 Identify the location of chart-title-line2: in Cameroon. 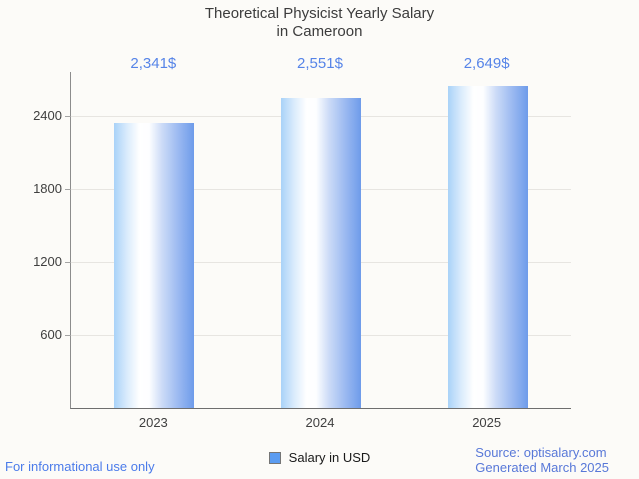
(319, 31).